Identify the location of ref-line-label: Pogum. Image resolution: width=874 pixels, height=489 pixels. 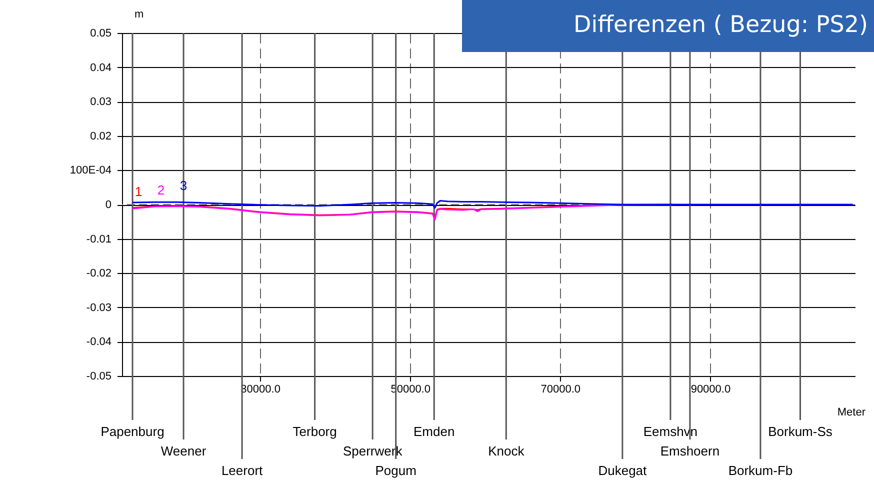
(395, 470).